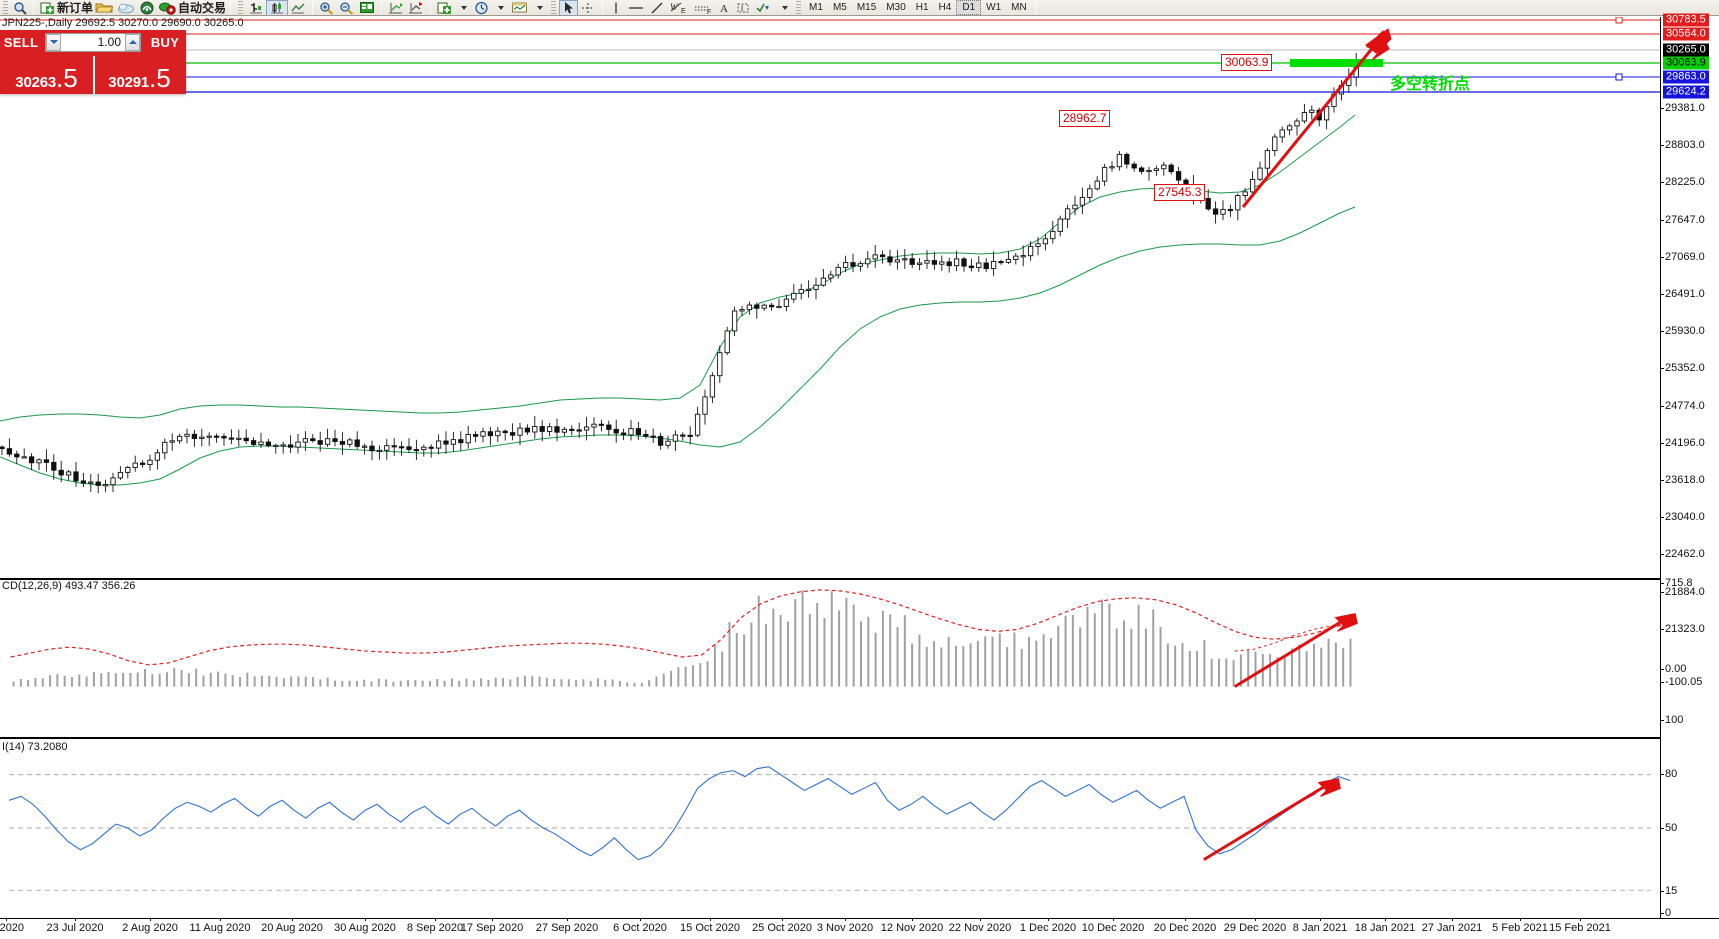  What do you see at coordinates (896, 7) in the screenshot?
I see `timeframe-m30-button: M30` at bounding box center [896, 7].